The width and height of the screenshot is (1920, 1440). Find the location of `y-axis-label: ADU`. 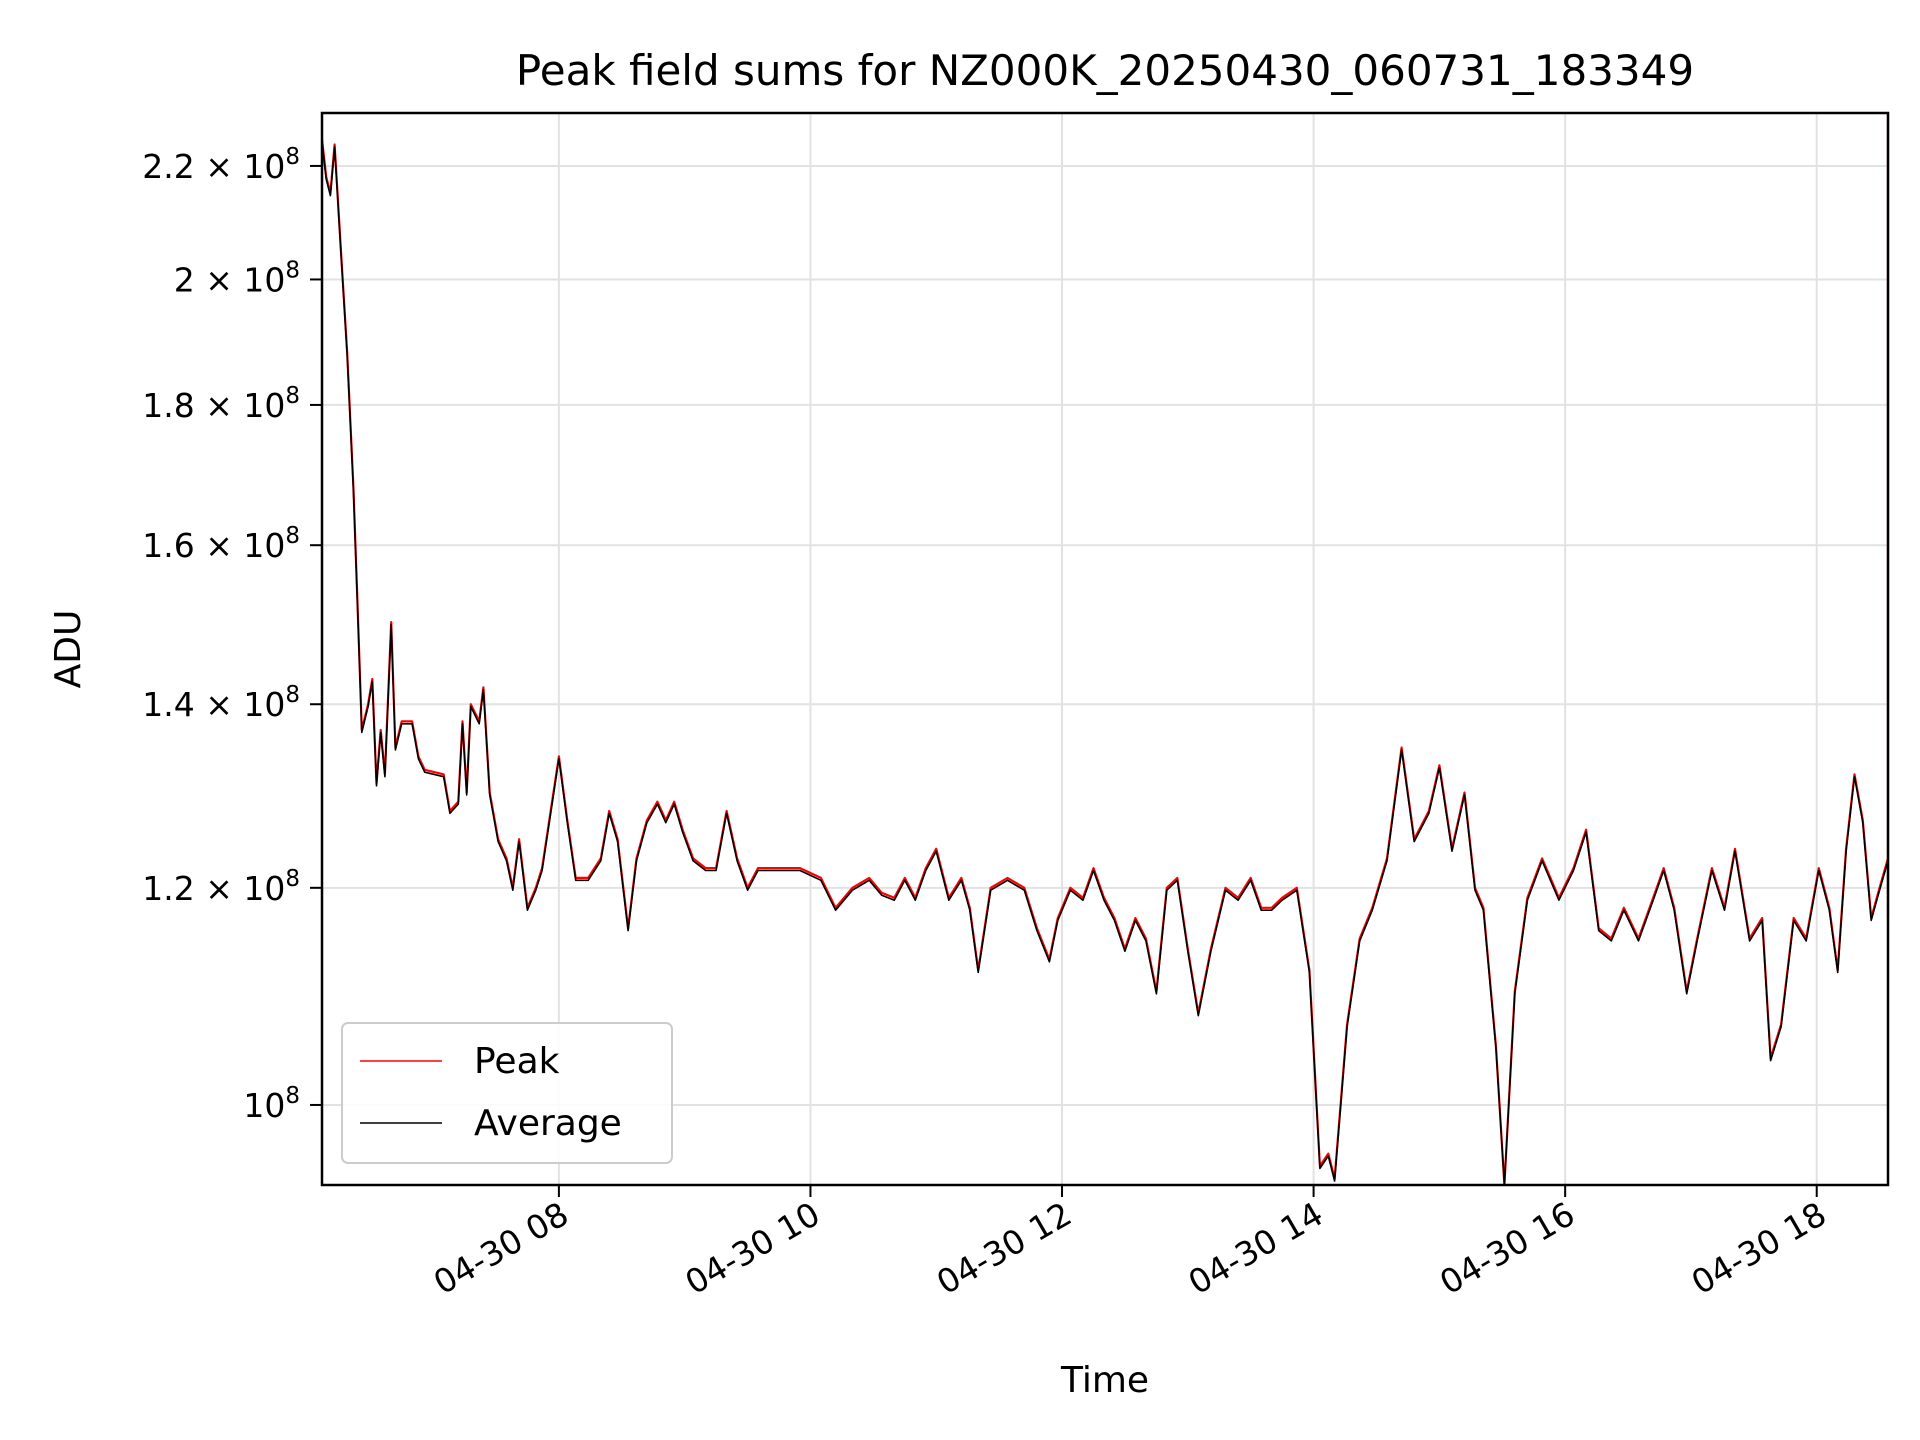

y-axis-label: ADU is located at coordinates (68, 649).